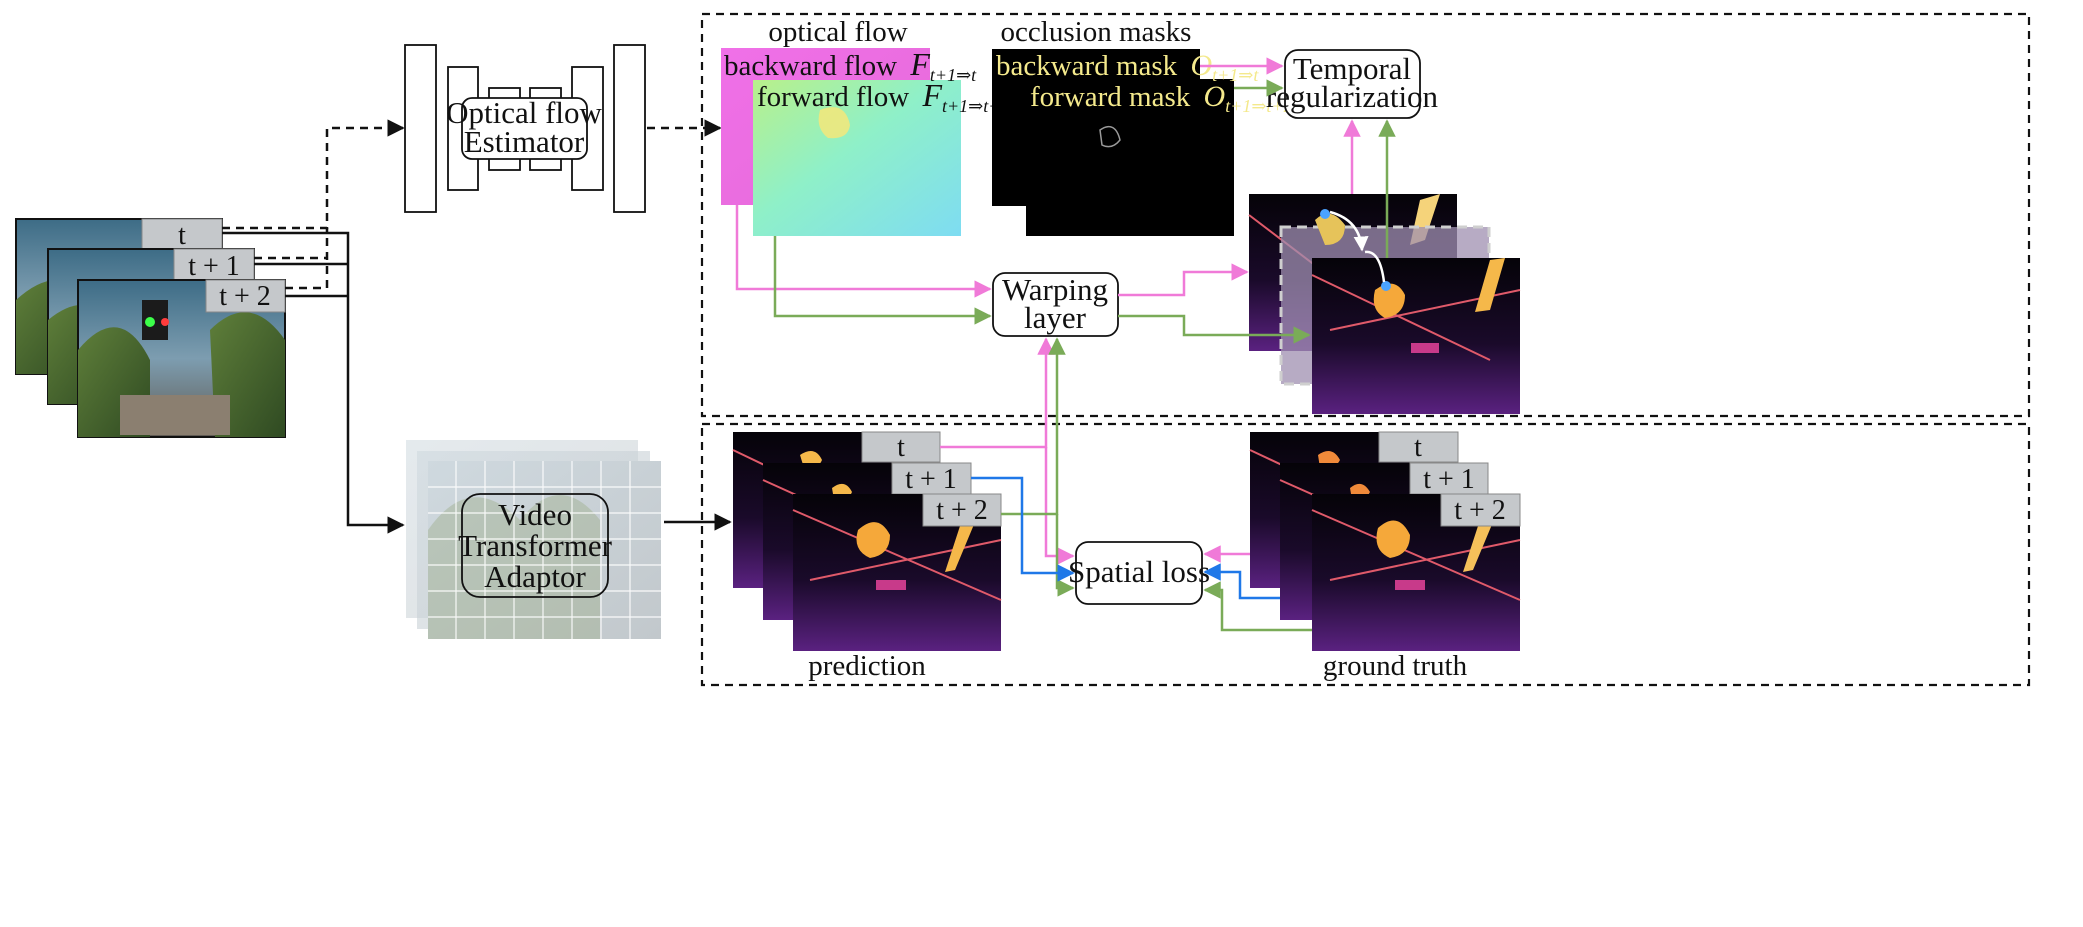  I want to click on adaptor-label-2: Transformer, so click(535, 545).